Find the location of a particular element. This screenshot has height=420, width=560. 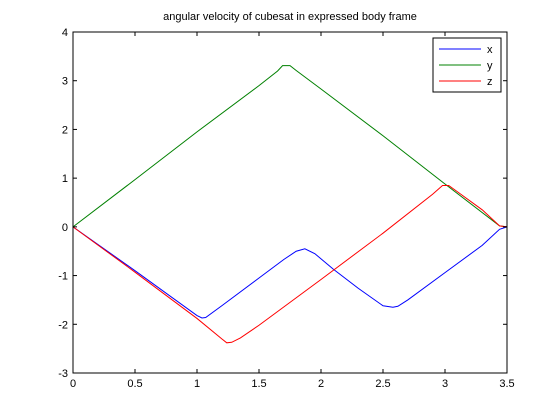

y-tick-label: 0 is located at coordinates (65, 228).